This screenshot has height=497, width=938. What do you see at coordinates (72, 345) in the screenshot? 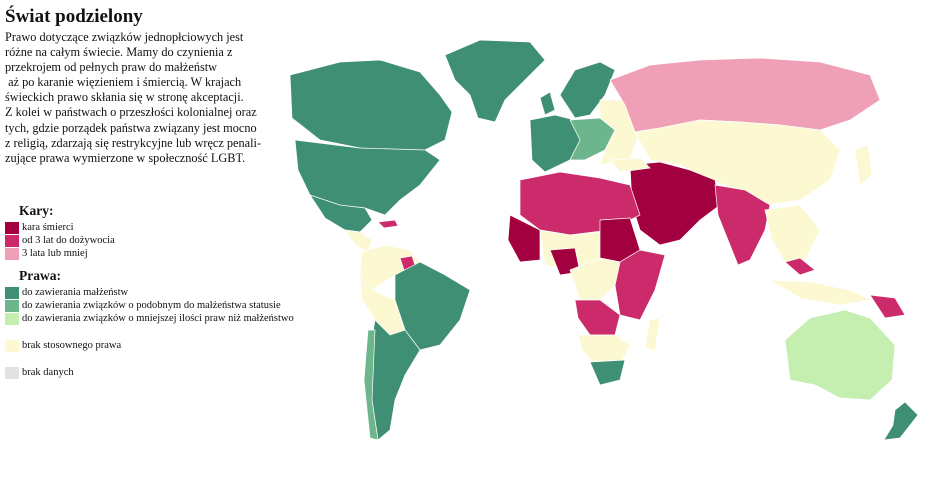
I see `legend-label: brak stosownego prawa` at bounding box center [72, 345].